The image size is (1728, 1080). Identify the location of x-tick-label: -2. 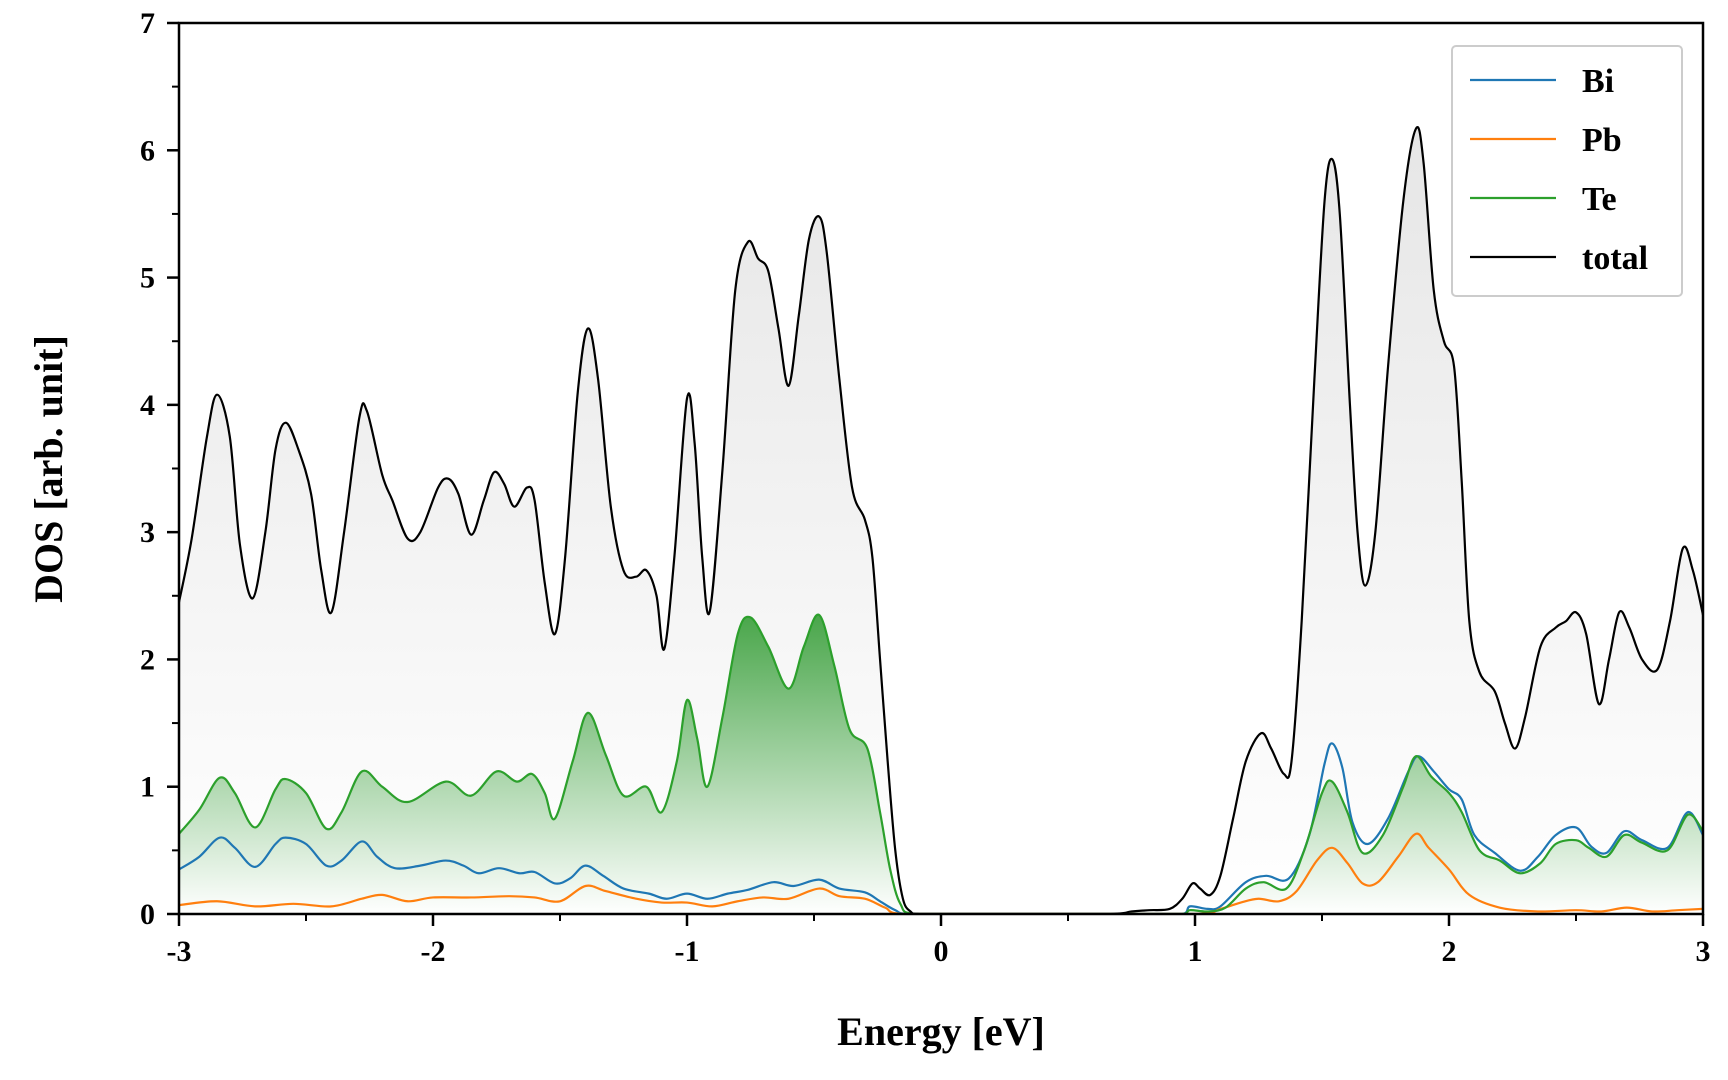
(433, 951).